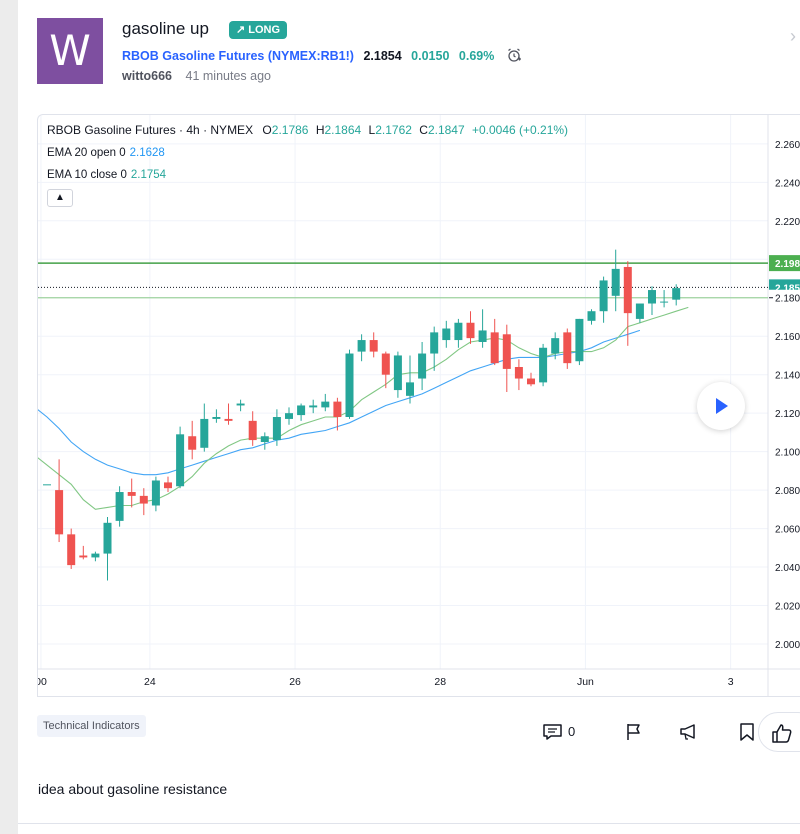 The width and height of the screenshot is (800, 834). What do you see at coordinates (423, 130) in the screenshot?
I see `close-label: C` at bounding box center [423, 130].